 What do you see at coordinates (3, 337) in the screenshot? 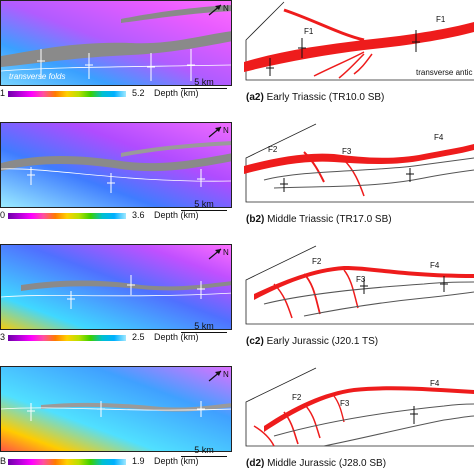
I see `depth-min-c: 3` at bounding box center [3, 337].